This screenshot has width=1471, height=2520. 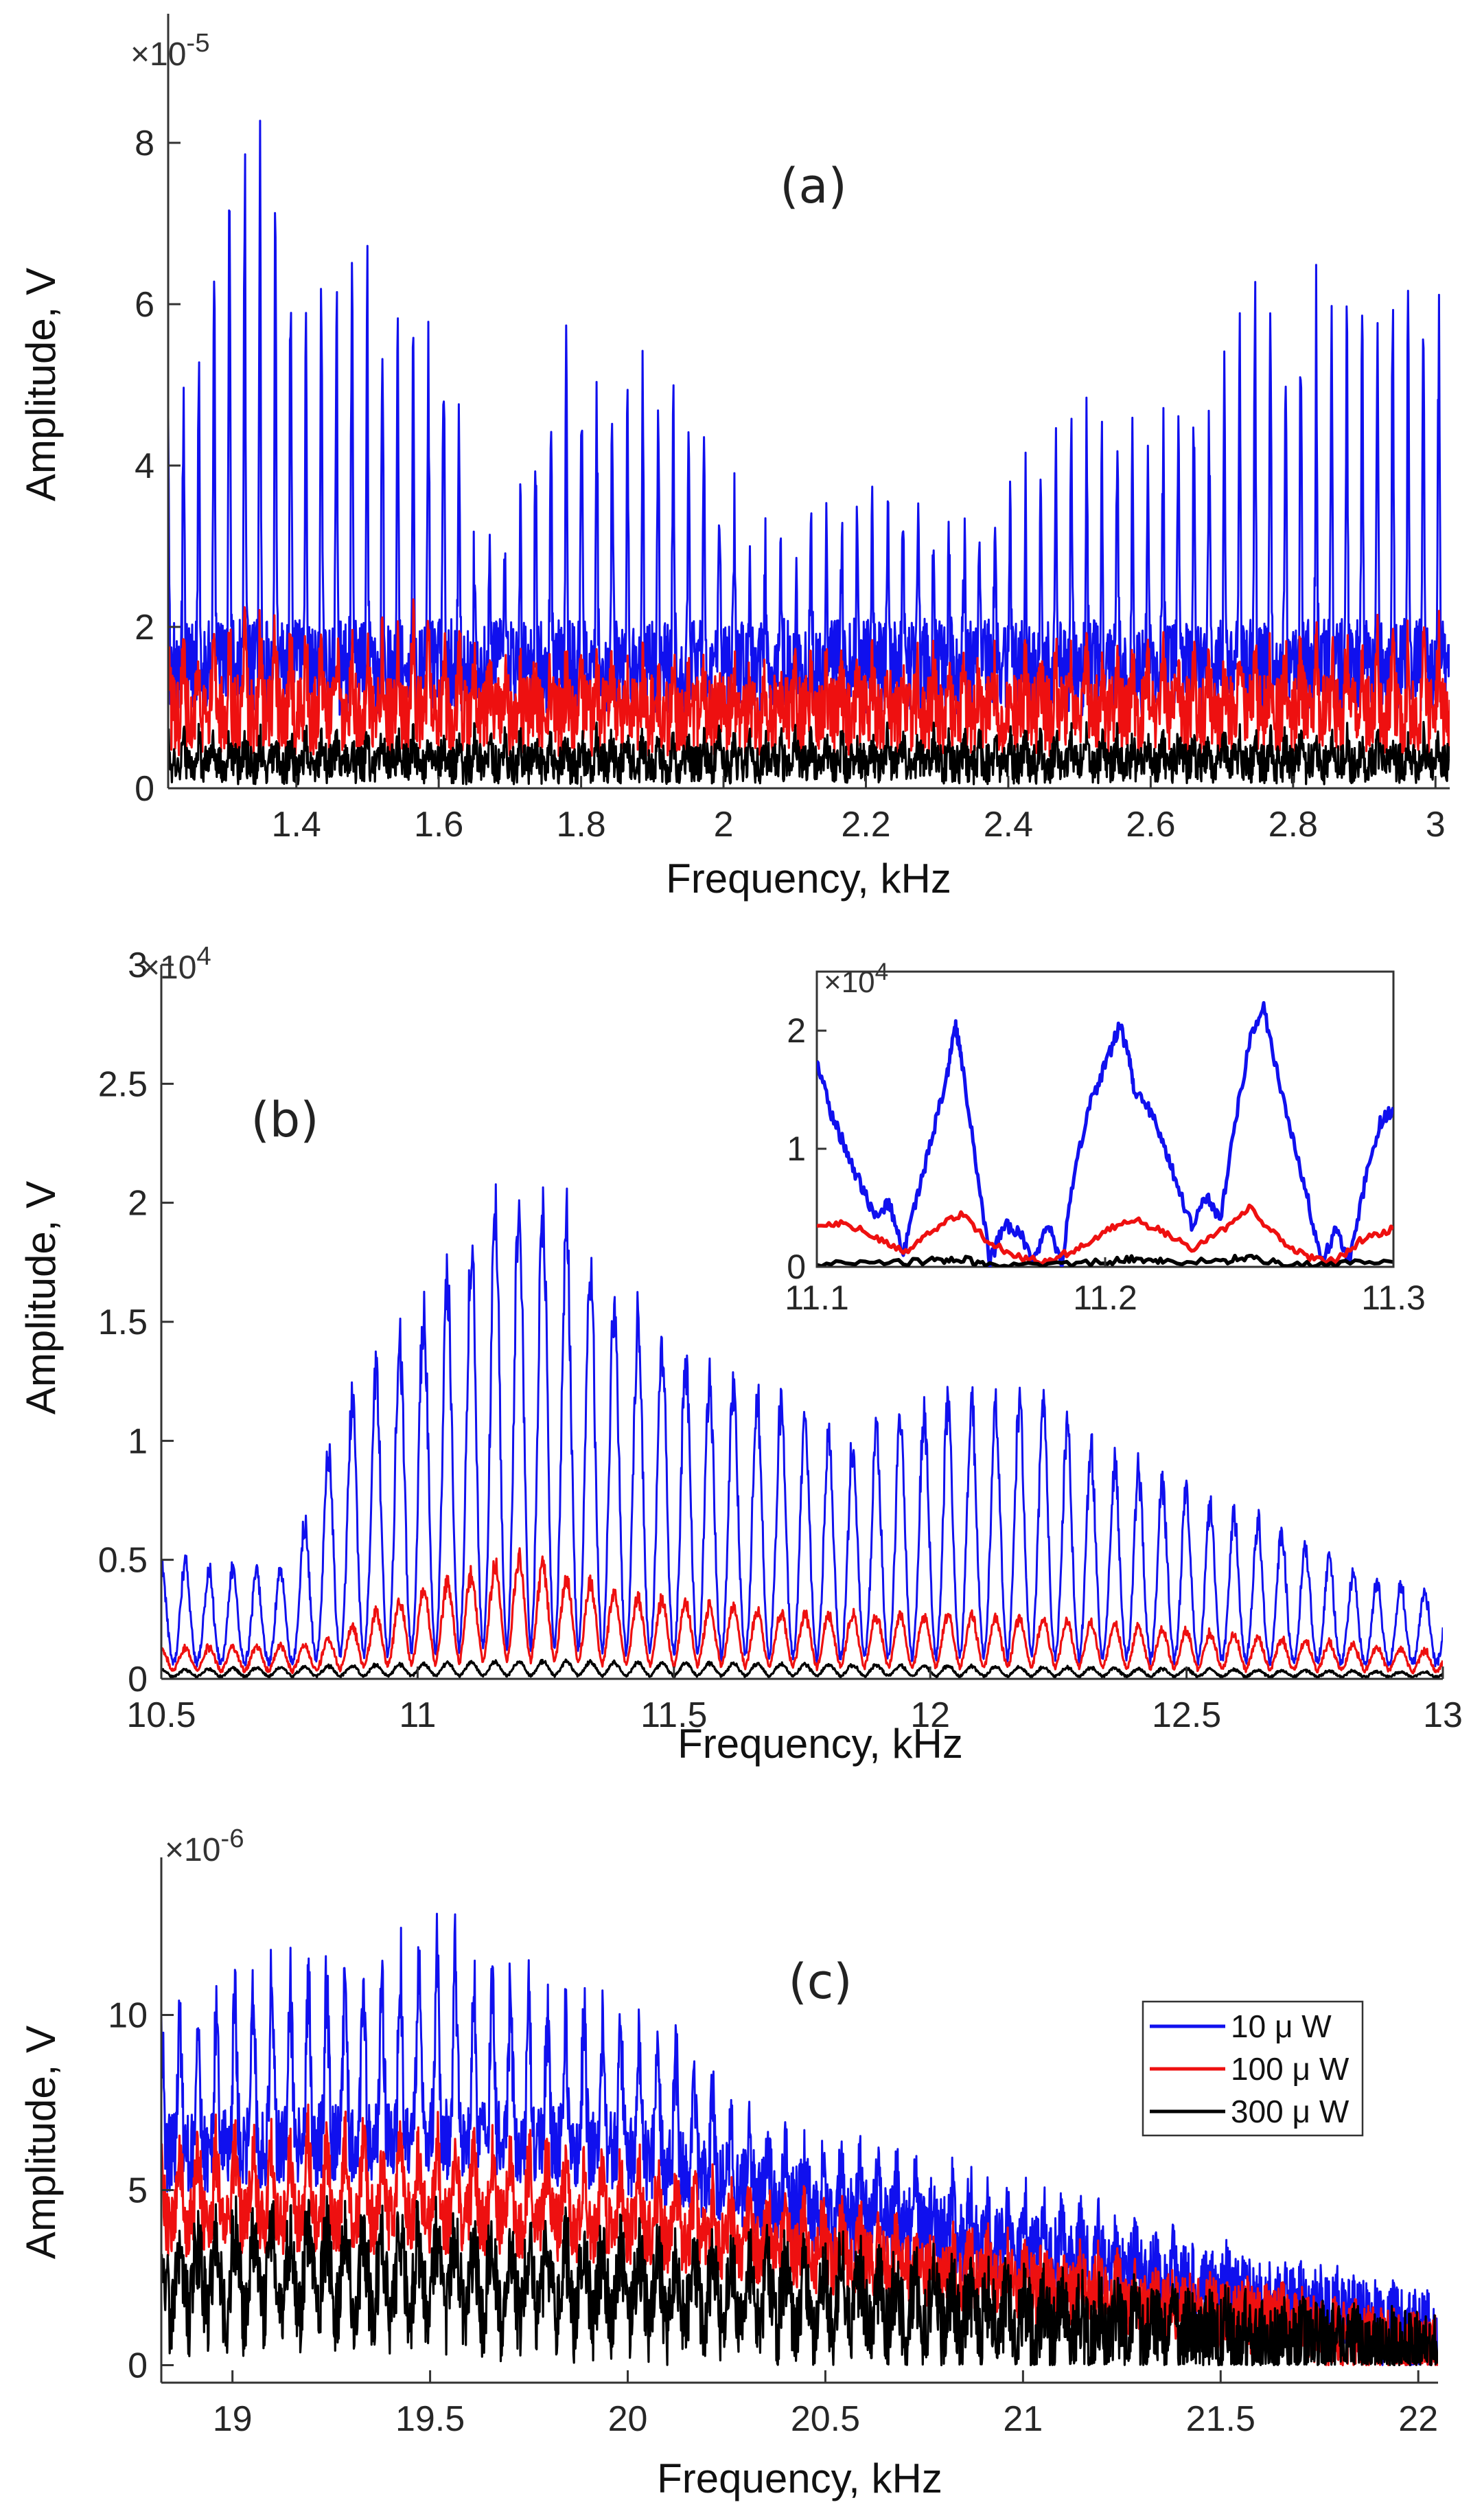 What do you see at coordinates (1418, 2419) in the screenshot?
I see `x-tick-label: 22` at bounding box center [1418, 2419].